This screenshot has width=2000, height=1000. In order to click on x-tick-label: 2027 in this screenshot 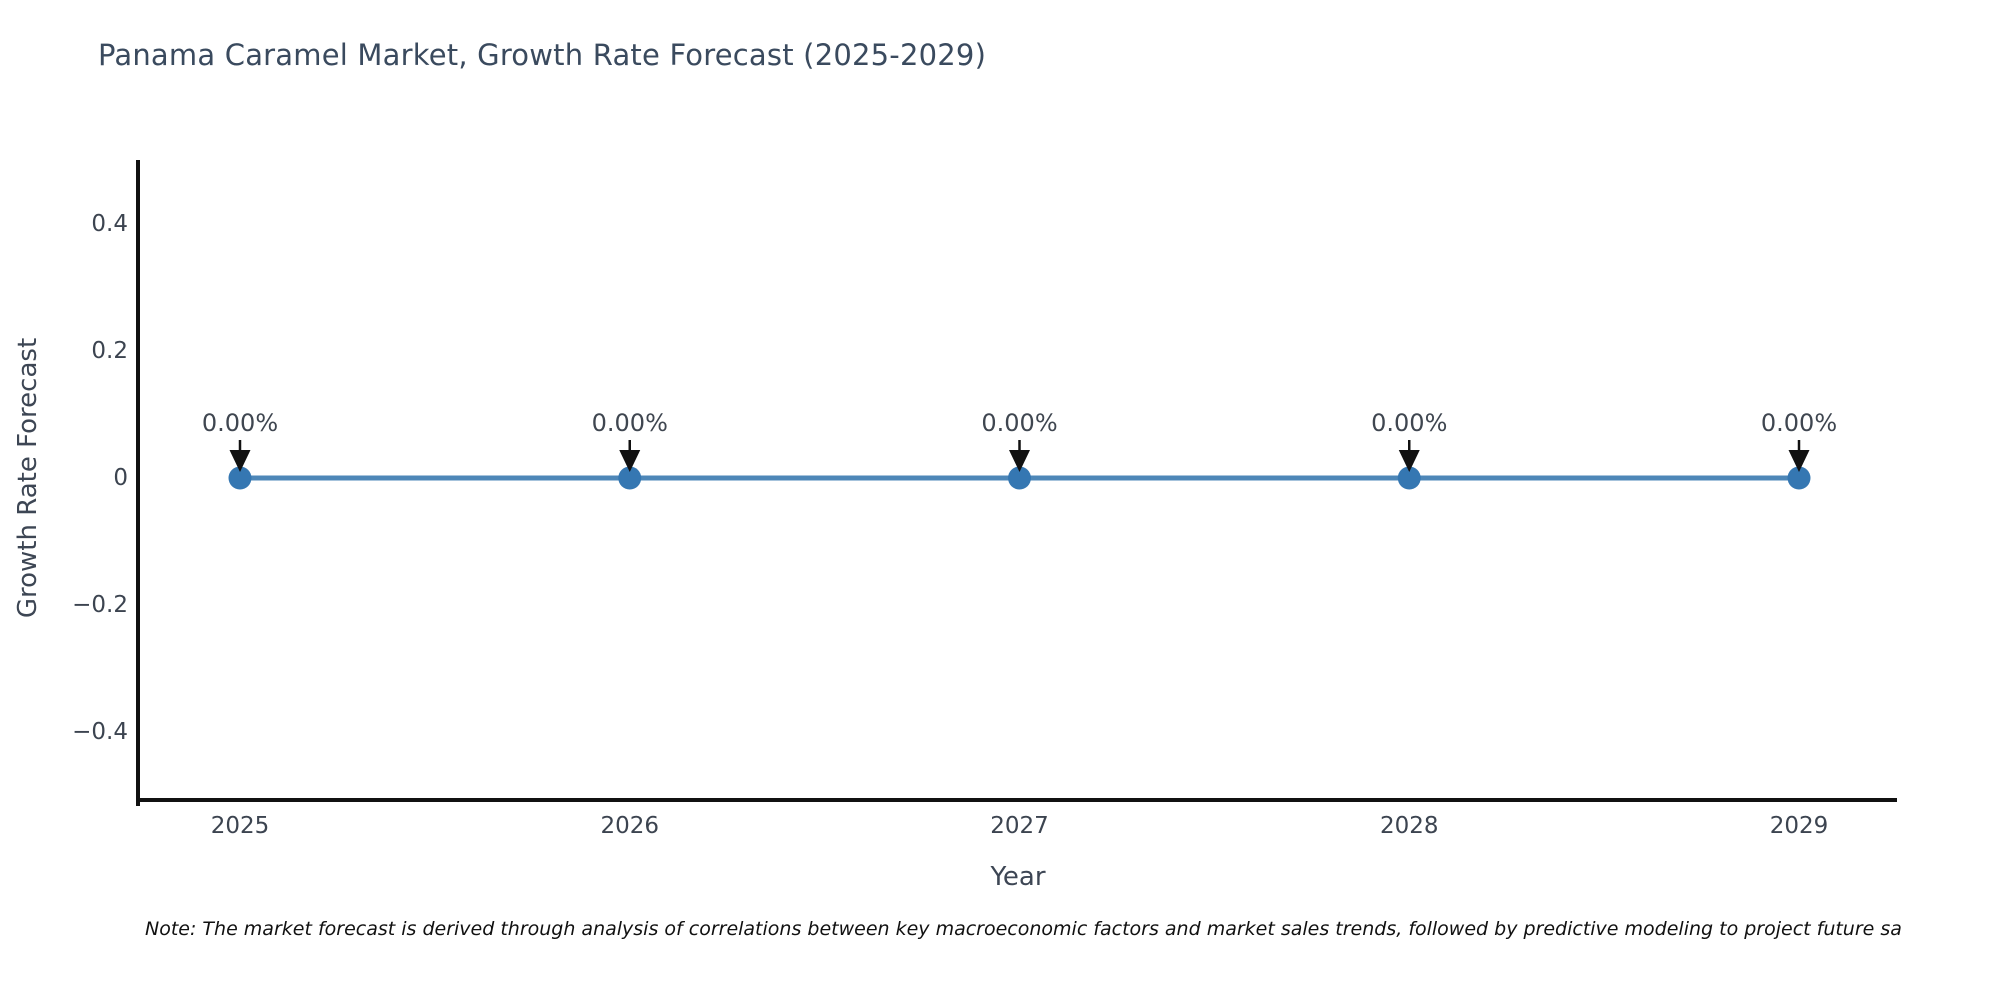, I will do `click(1019, 826)`.